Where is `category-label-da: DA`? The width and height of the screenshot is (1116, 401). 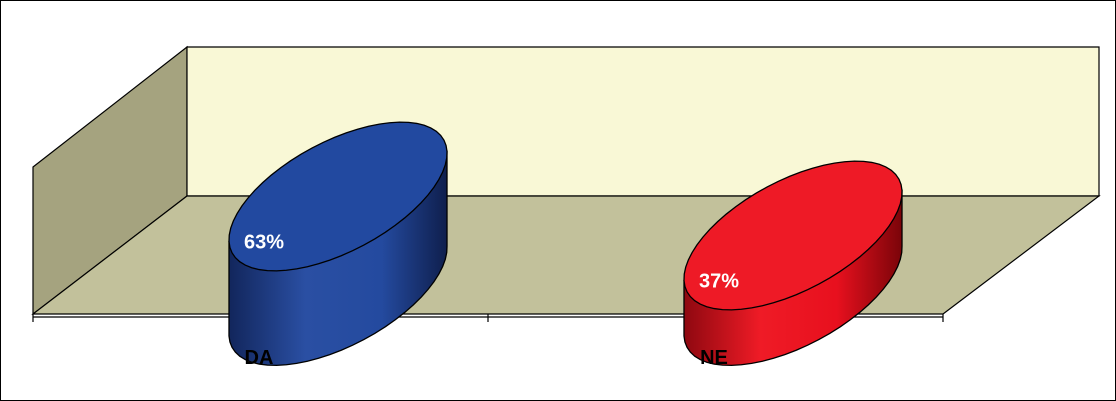 category-label-da: DA is located at coordinates (259, 358).